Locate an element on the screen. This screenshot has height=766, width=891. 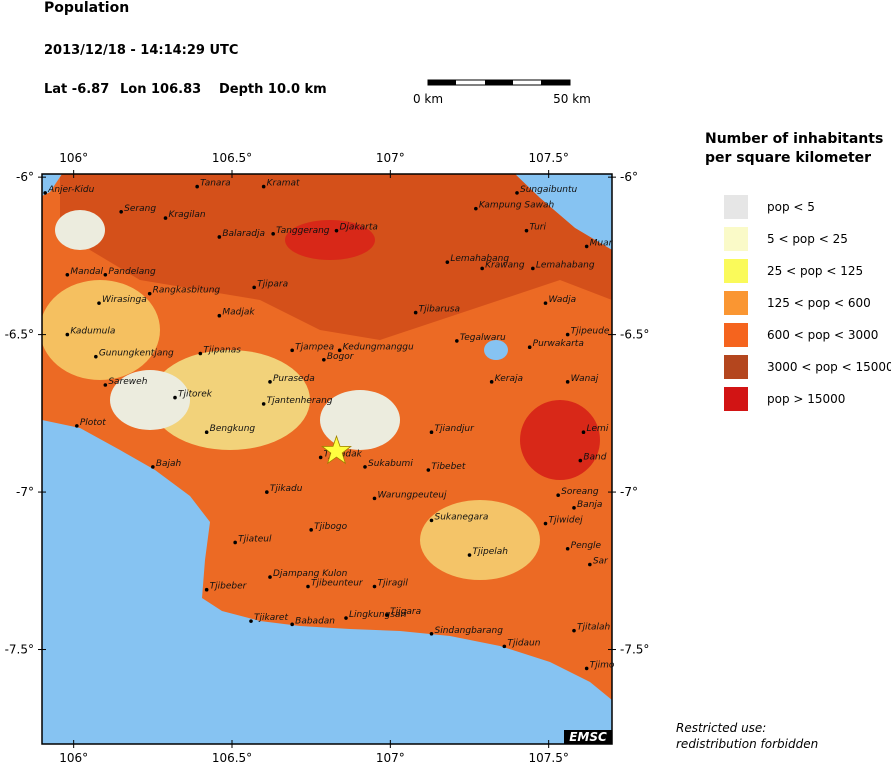
footer: redistribution forbidden is located at coordinates (747, 744).